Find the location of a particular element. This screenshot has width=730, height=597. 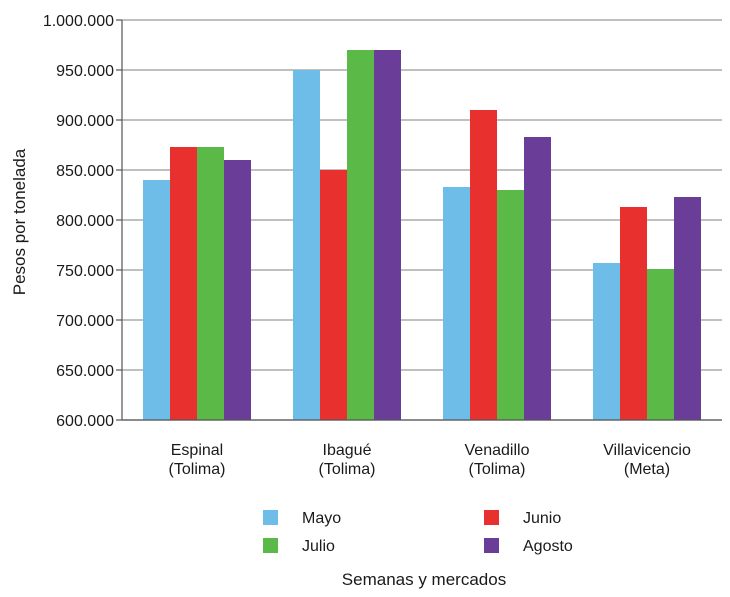

x-tick-label-sub: (Meta) is located at coordinates (647, 469).